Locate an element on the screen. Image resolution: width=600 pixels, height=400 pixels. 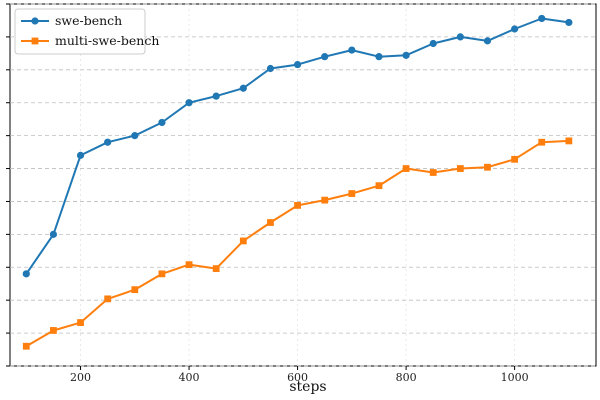
legend-label: multi-swe-bench is located at coordinates (107, 40).